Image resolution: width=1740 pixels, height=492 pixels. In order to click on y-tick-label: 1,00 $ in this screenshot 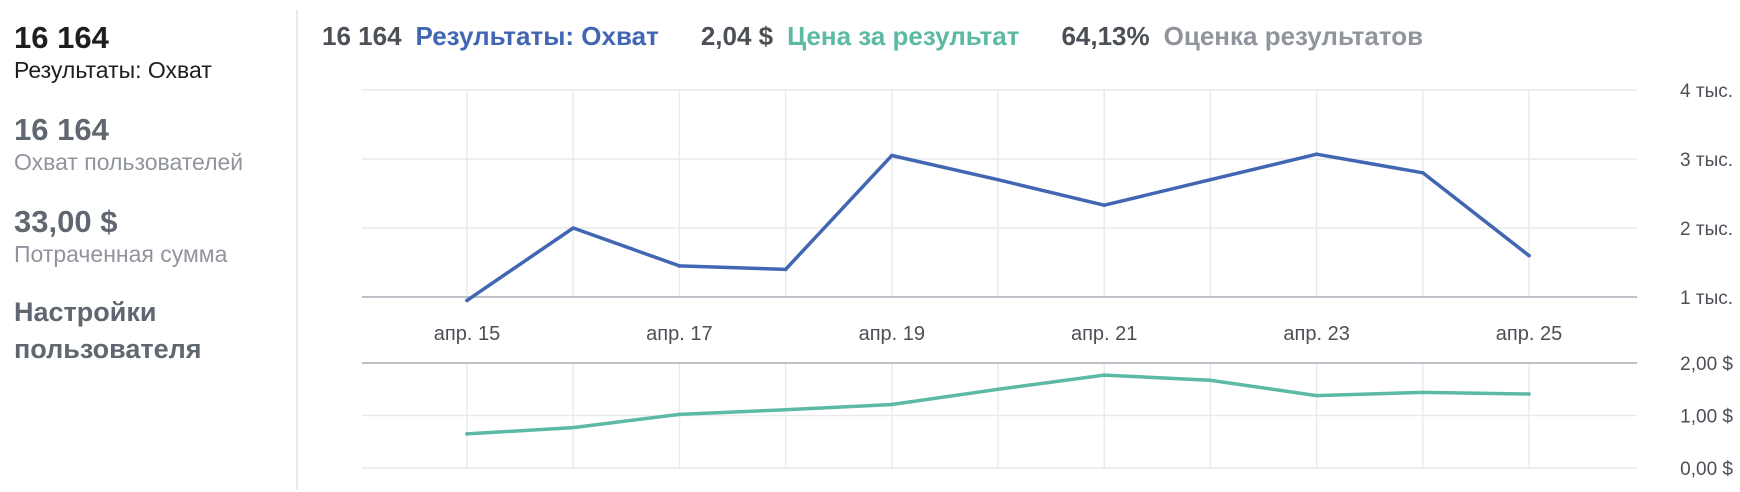, I will do `click(1706, 417)`.